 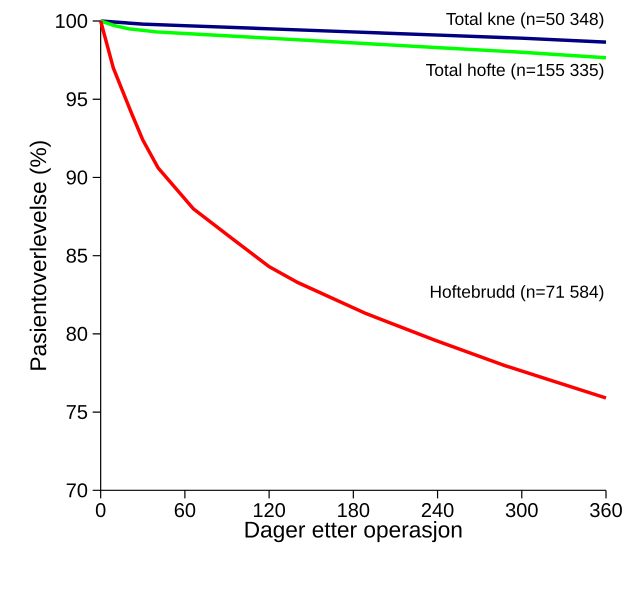 I want to click on x-tick-label: 60, so click(x=185, y=510).